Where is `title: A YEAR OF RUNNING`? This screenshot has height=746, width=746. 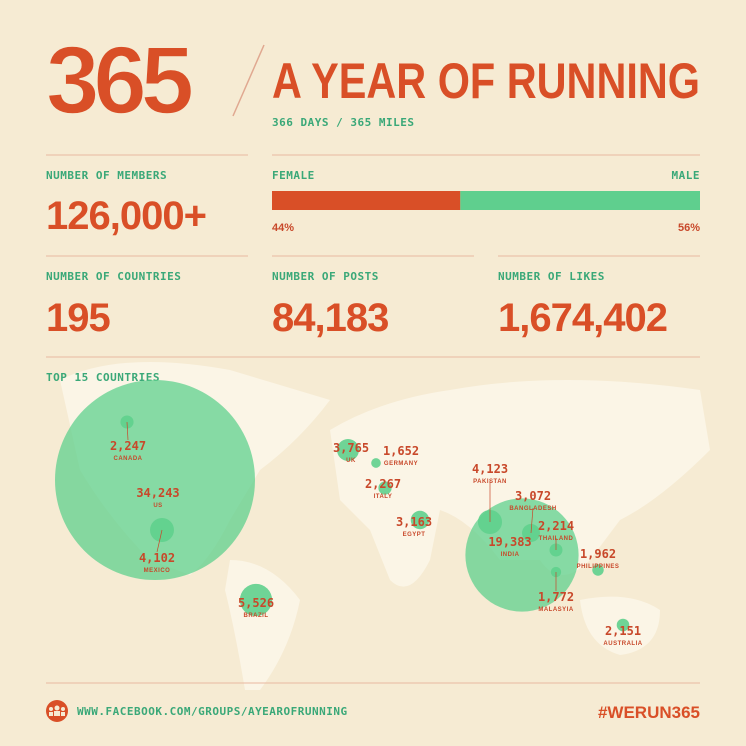 title: A YEAR OF RUNNING is located at coordinates (486, 81).